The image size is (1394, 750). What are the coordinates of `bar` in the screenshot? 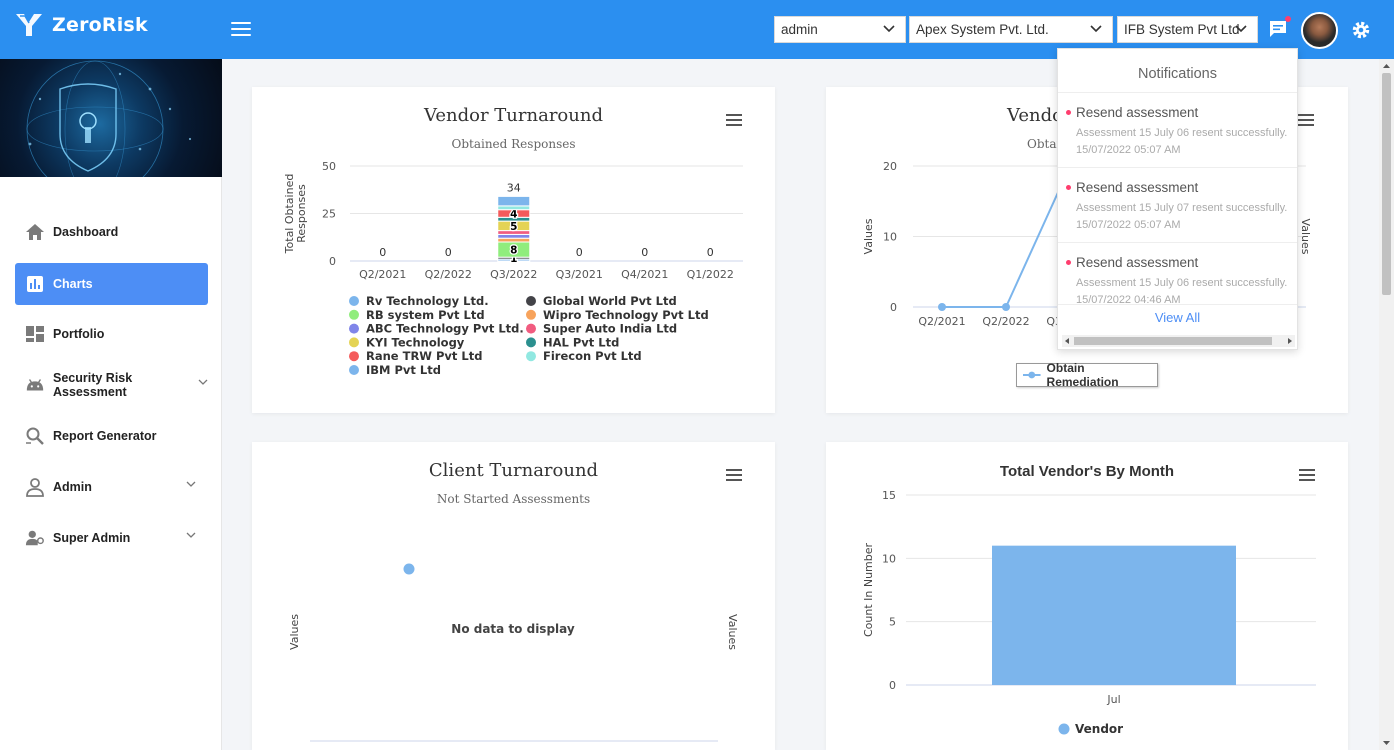 It's located at (1114, 615).